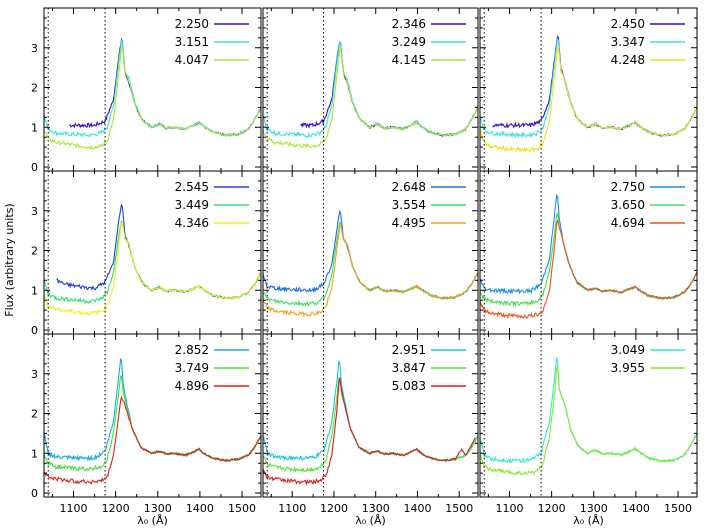 The height and width of the screenshot is (530, 706). What do you see at coordinates (192, 187) in the screenshot?
I see `legend-label: 2.545` at bounding box center [192, 187].